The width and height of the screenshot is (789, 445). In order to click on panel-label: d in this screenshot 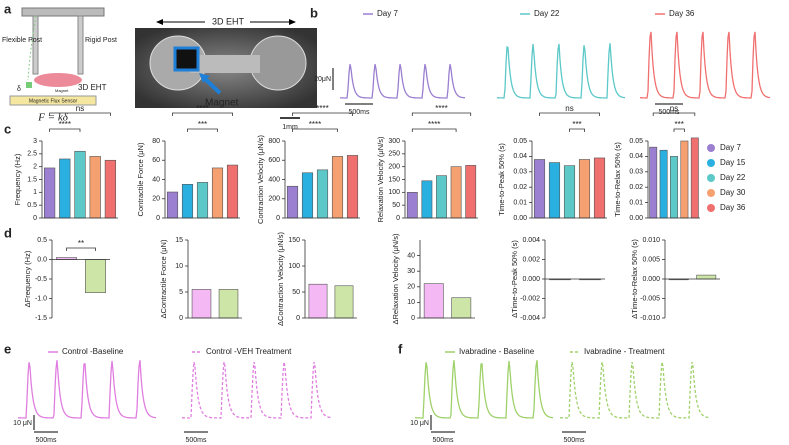, I will do `click(8, 232)`.